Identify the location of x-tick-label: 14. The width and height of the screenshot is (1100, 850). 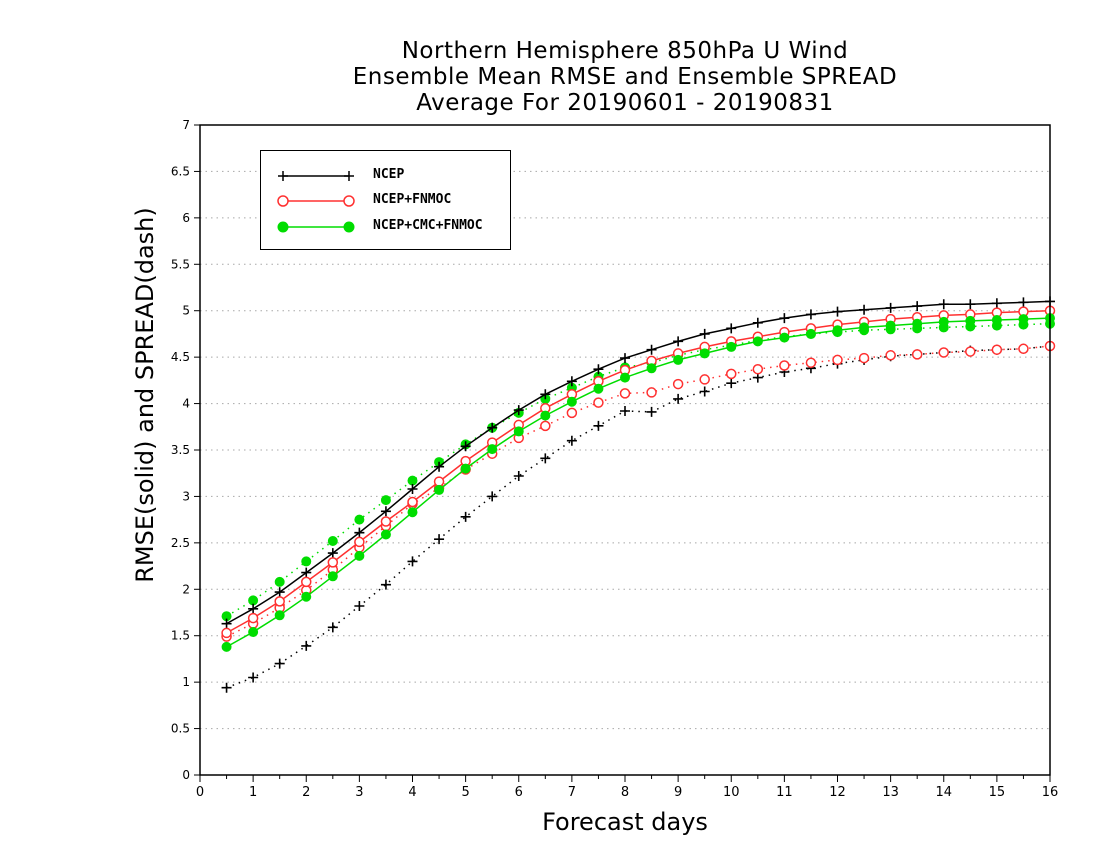
(943, 792).